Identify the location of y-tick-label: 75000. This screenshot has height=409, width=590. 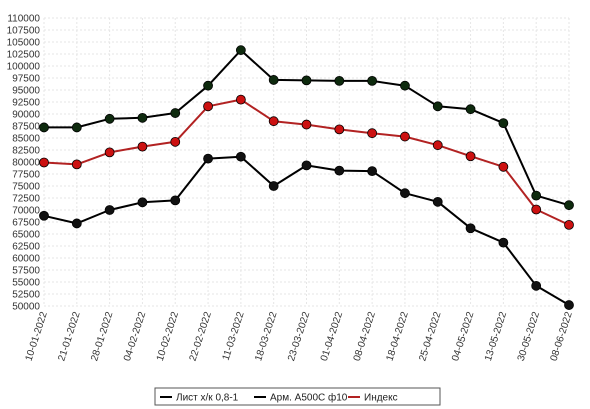
(26, 187).